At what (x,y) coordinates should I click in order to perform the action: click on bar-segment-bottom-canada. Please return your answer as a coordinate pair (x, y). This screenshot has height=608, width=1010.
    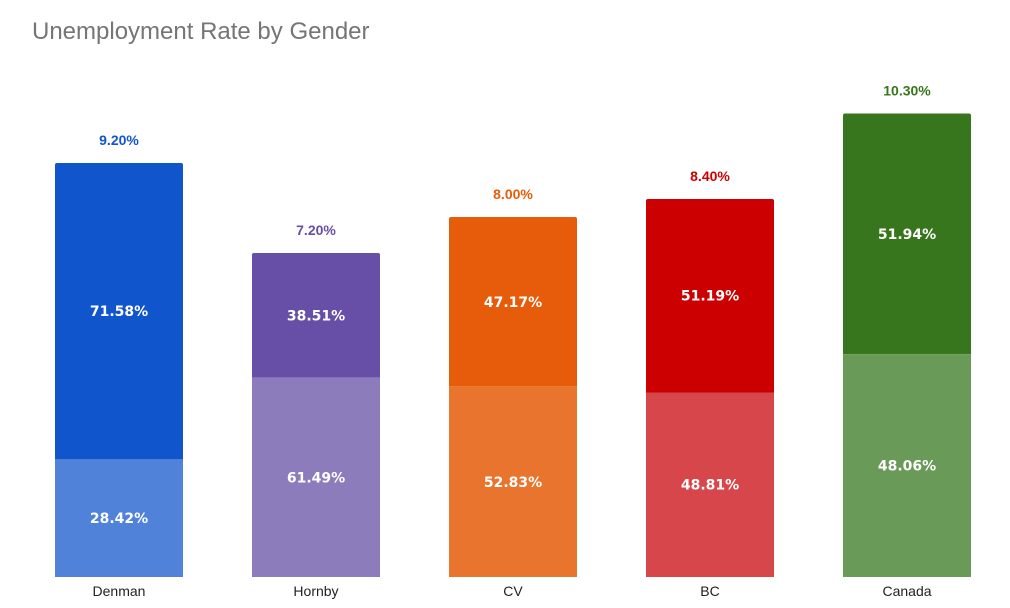
    Looking at the image, I should click on (907, 465).